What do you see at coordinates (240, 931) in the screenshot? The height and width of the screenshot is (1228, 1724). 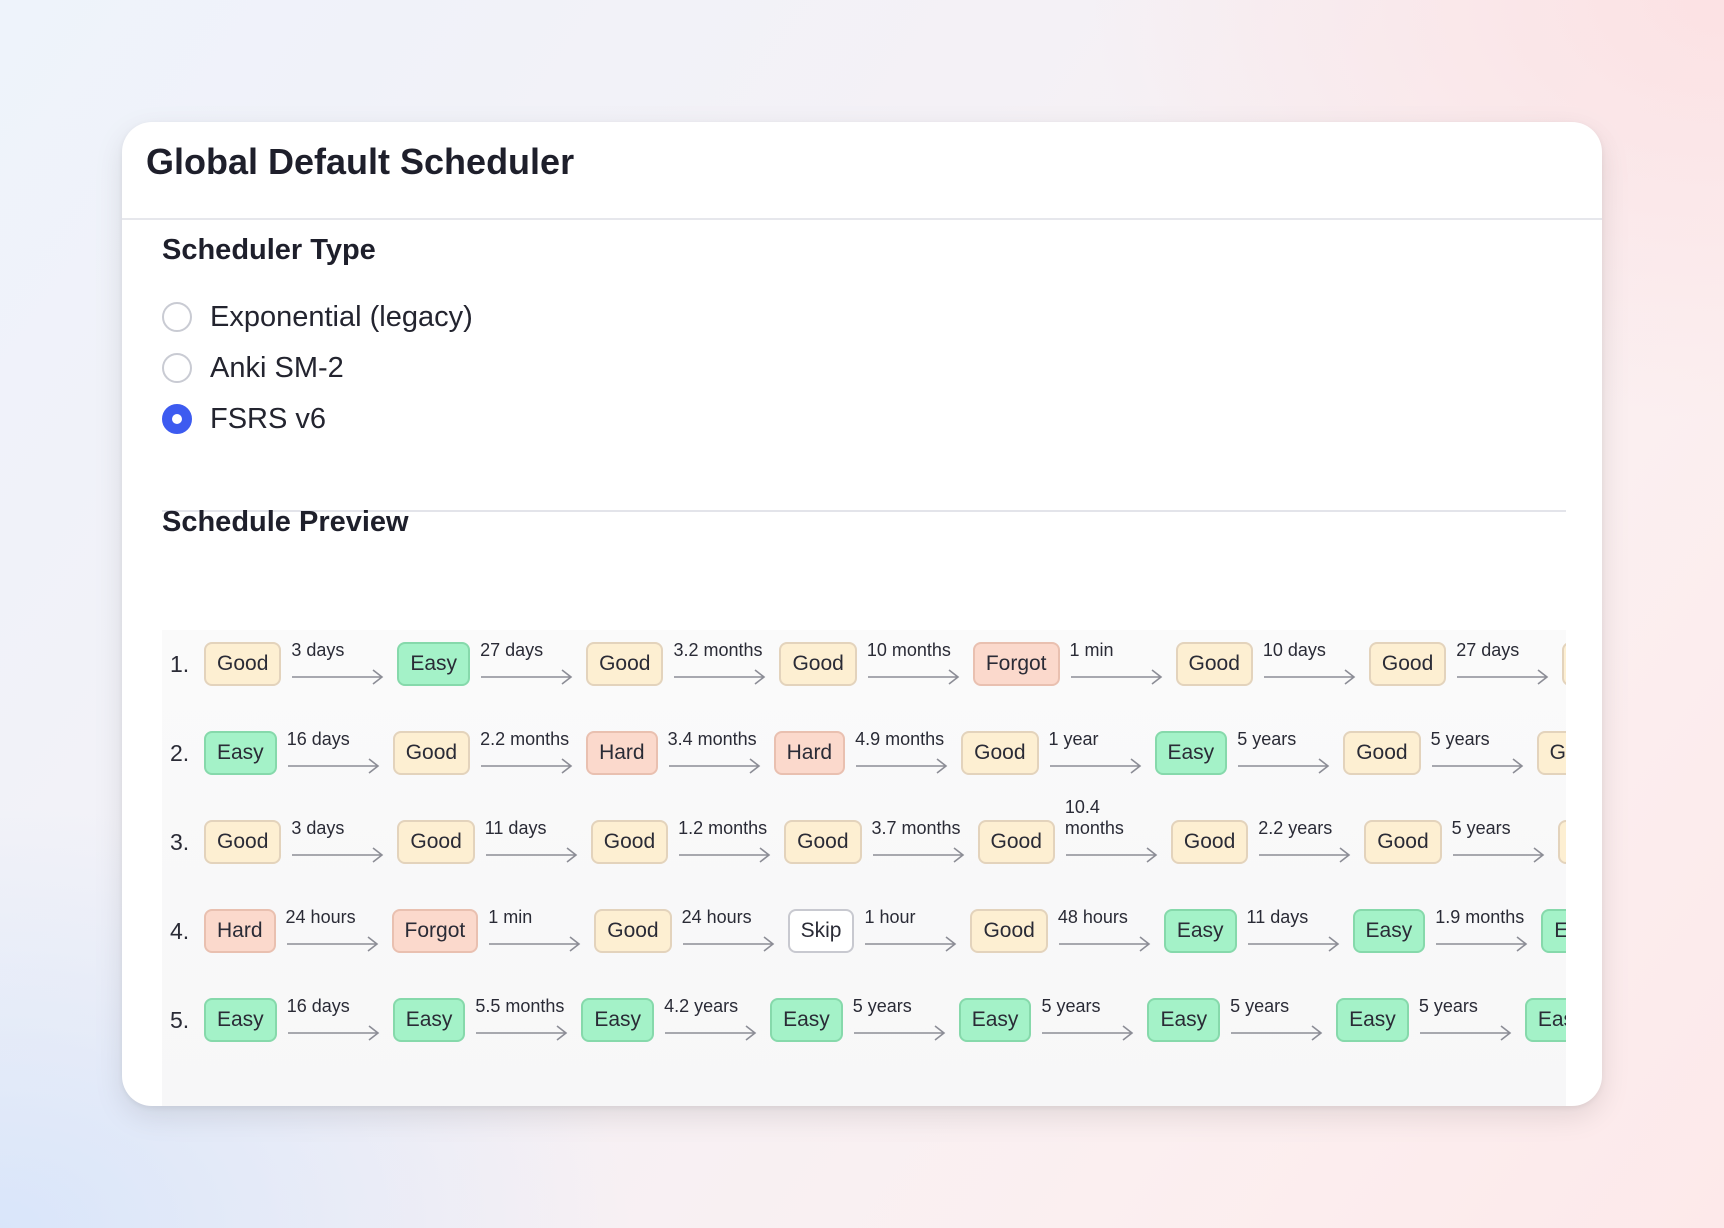 I see `rating-chip-hard: Hard` at bounding box center [240, 931].